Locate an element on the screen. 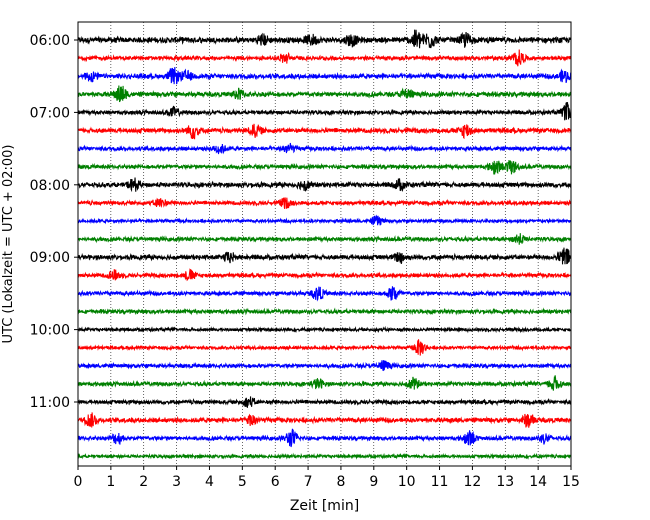 Image resolution: width=650 pixels, height=520 pixels. trace-11:00 is located at coordinates (324, 402).